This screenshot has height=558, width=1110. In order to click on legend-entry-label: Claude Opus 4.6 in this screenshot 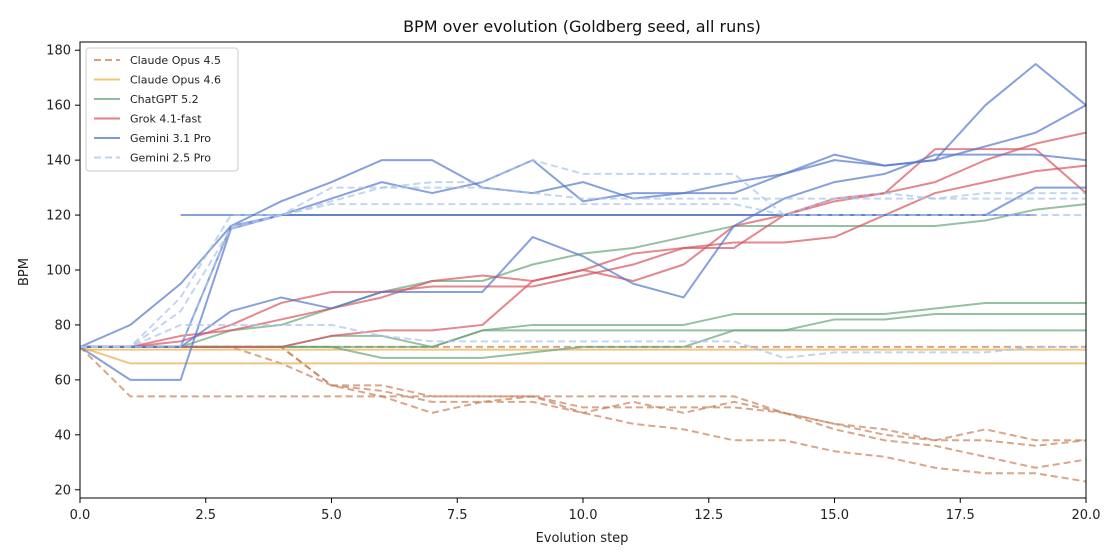, I will do `click(175, 80)`.